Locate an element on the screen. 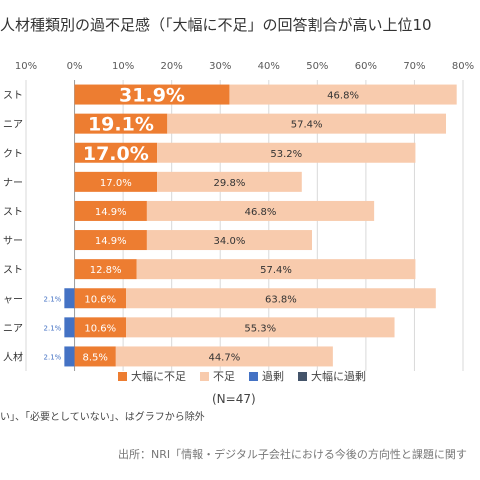  x-tick-label: 30% is located at coordinates (220, 66).